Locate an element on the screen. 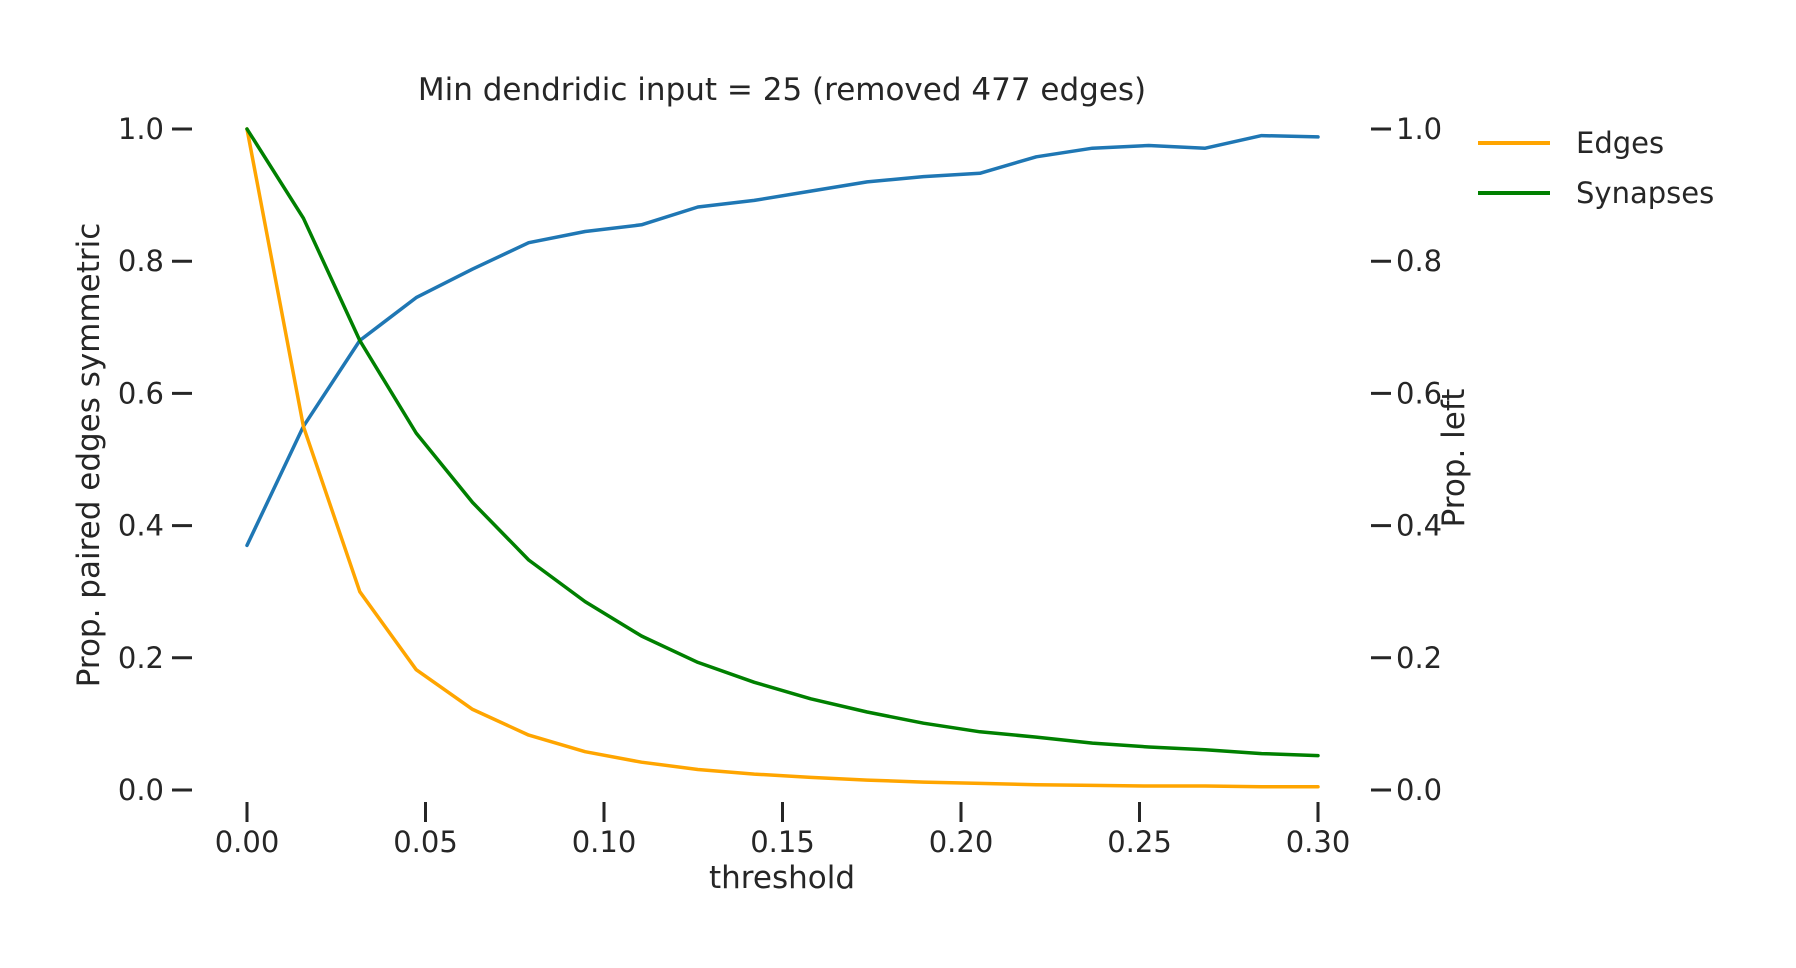 Image resolution: width=1796 pixels, height=968 pixels. y-axis-ticks-right: 0.0 0.2 0.4 0.6 0.8 1.0 is located at coordinates (1406, 459).